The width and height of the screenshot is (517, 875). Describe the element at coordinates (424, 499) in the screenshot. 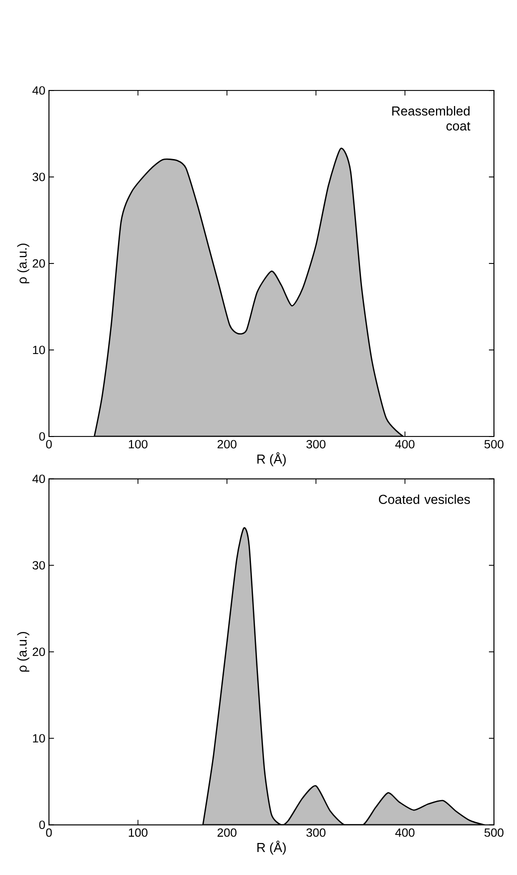

I see `annotation: Coated vesicles` at that location.